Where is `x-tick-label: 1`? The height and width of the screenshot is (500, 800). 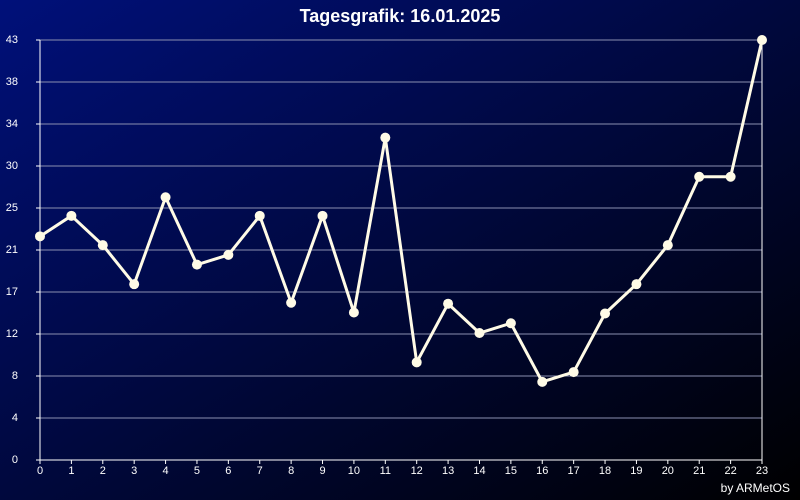 x-tick-label: 1 is located at coordinates (71, 471).